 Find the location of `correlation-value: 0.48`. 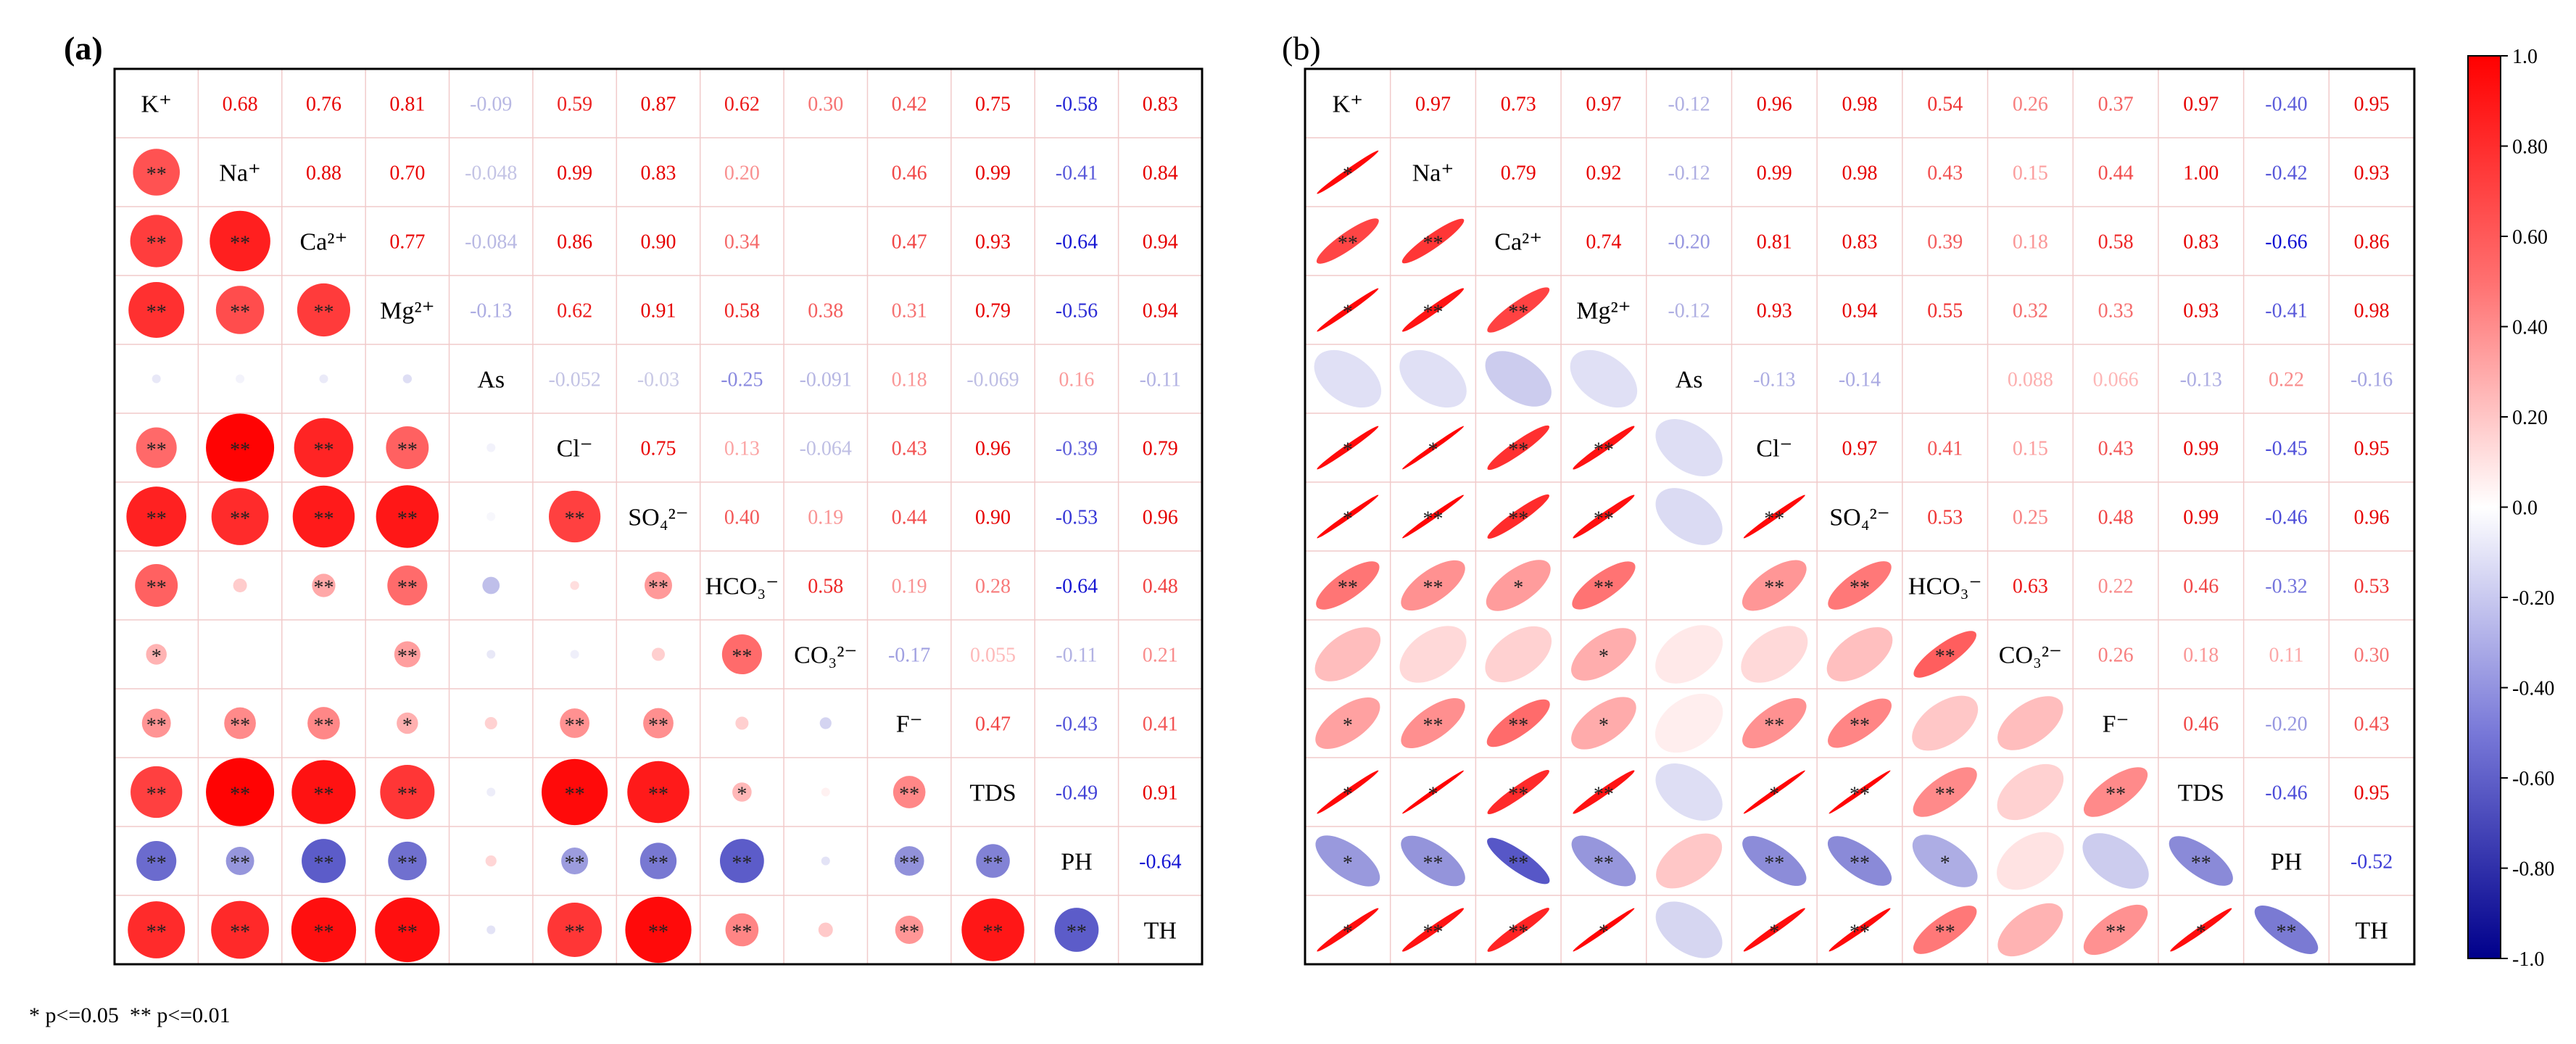

correlation-value: 0.48 is located at coordinates (2116, 518).